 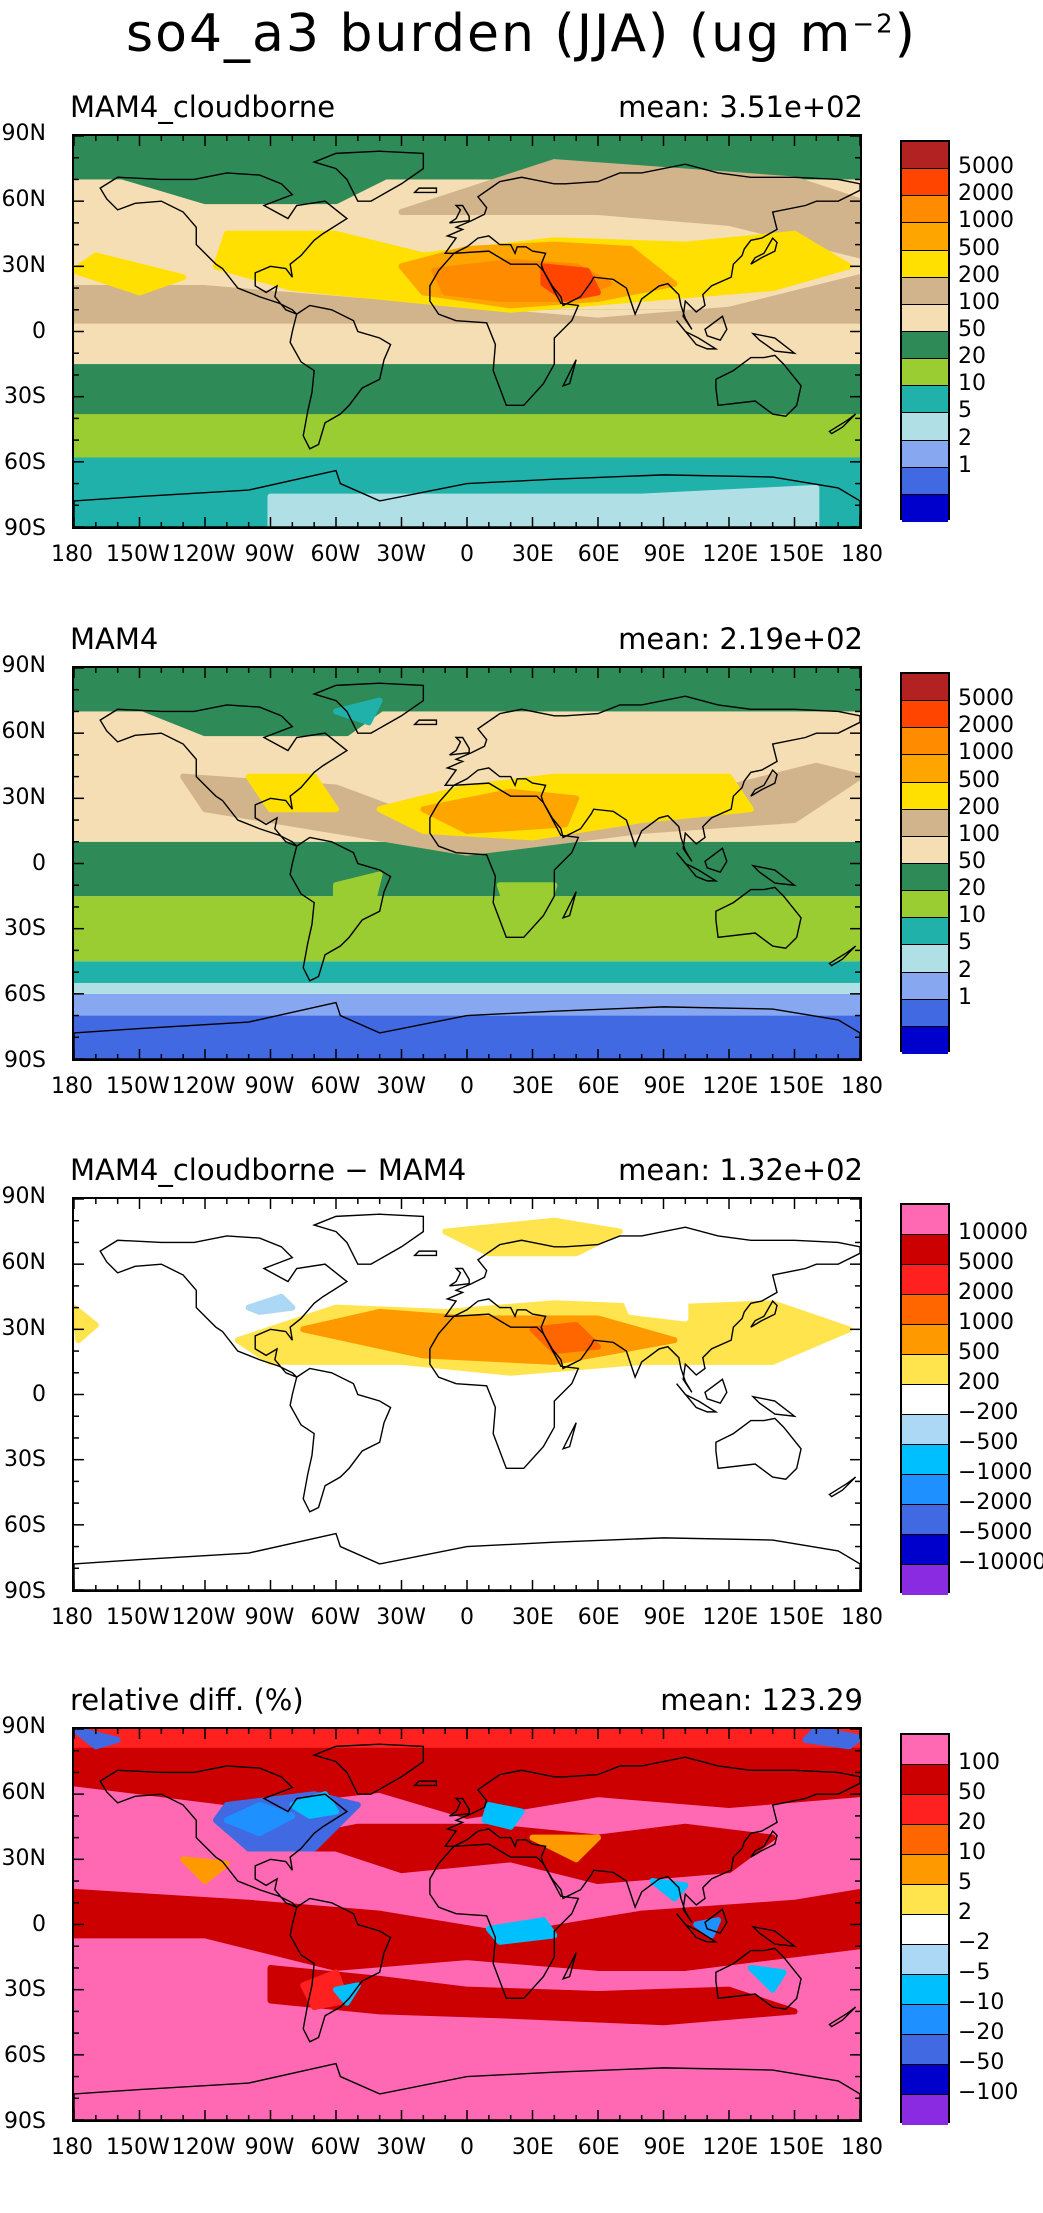 I want to click on lat-tick-label: 30N, so click(x=23, y=265).